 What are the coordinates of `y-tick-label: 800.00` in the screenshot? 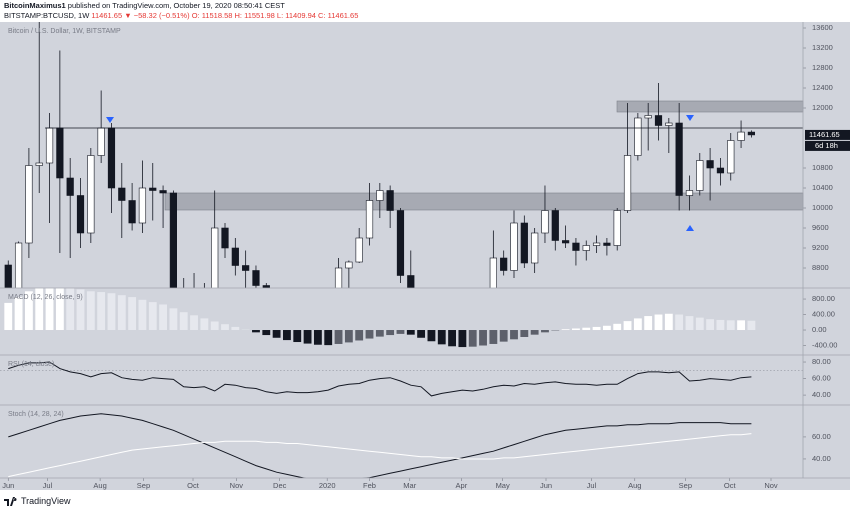 It's located at (823, 298).